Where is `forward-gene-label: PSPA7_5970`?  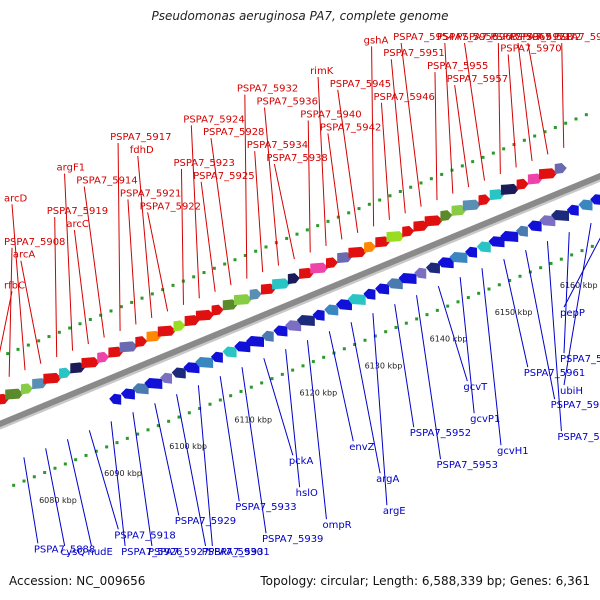
forward-gene-label: PSPA7_5970 is located at coordinates (530, 48).